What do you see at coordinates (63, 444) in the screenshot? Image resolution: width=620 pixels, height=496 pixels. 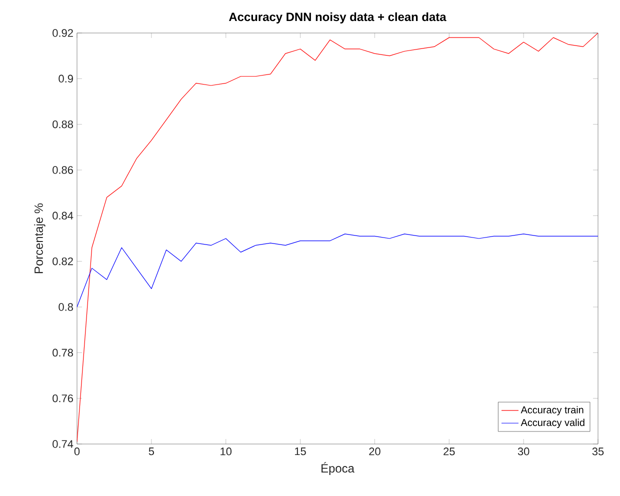 I see `y-tick-label: 0.74` at bounding box center [63, 444].